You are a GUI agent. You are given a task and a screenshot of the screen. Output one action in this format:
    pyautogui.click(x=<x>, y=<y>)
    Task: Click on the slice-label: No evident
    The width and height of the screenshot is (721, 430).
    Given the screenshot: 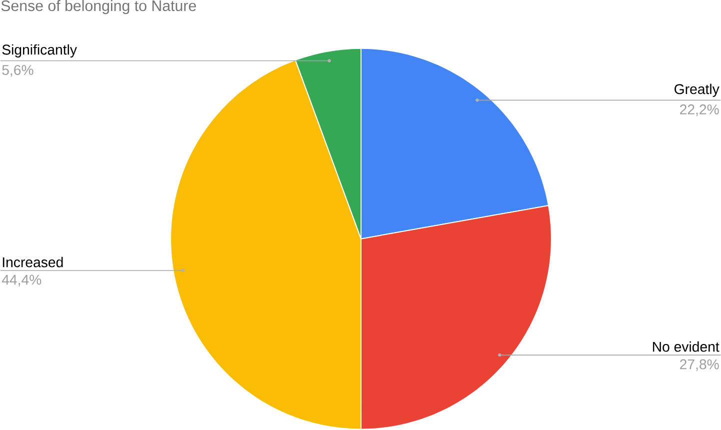 What is the action you would take?
    pyautogui.click(x=686, y=347)
    